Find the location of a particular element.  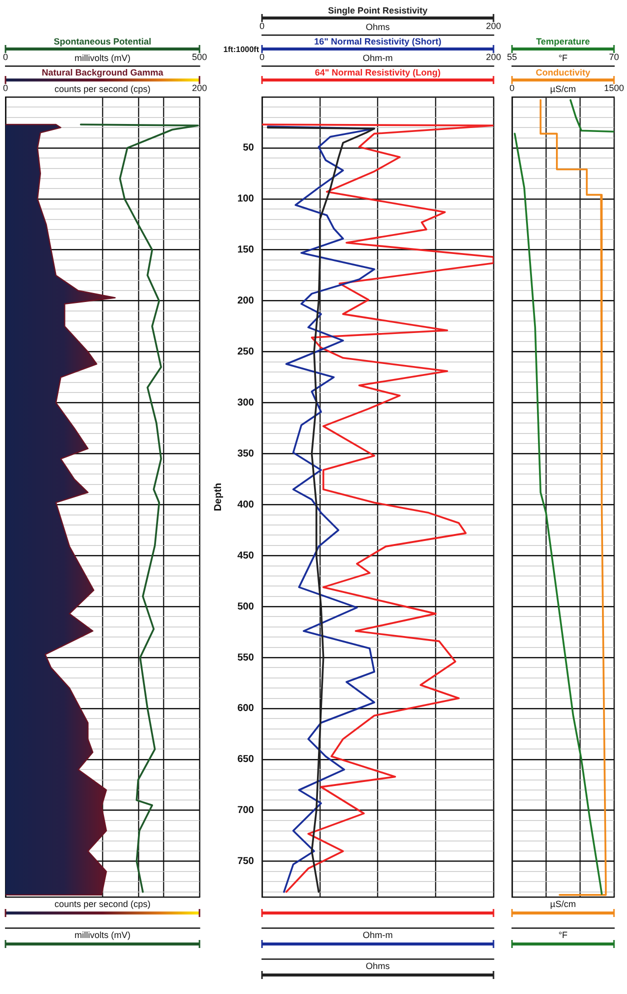

text: 1ft:1000ft is located at coordinates (241, 49).